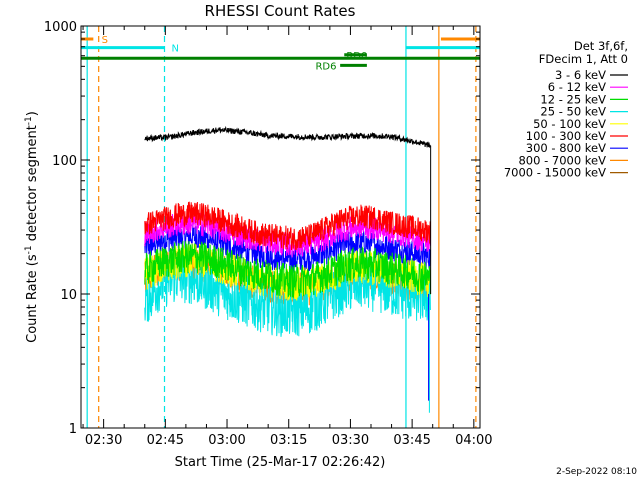  I want to click on x-tick-label: 03:15, so click(288, 440).